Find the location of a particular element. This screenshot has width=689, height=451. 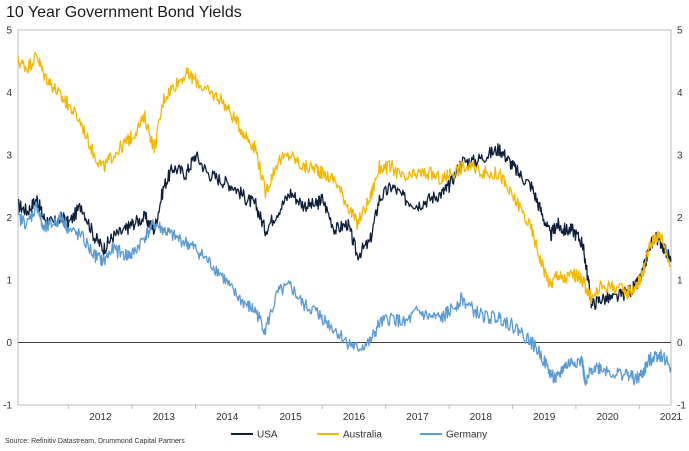

x-tick-label: 2015 is located at coordinates (290, 417).